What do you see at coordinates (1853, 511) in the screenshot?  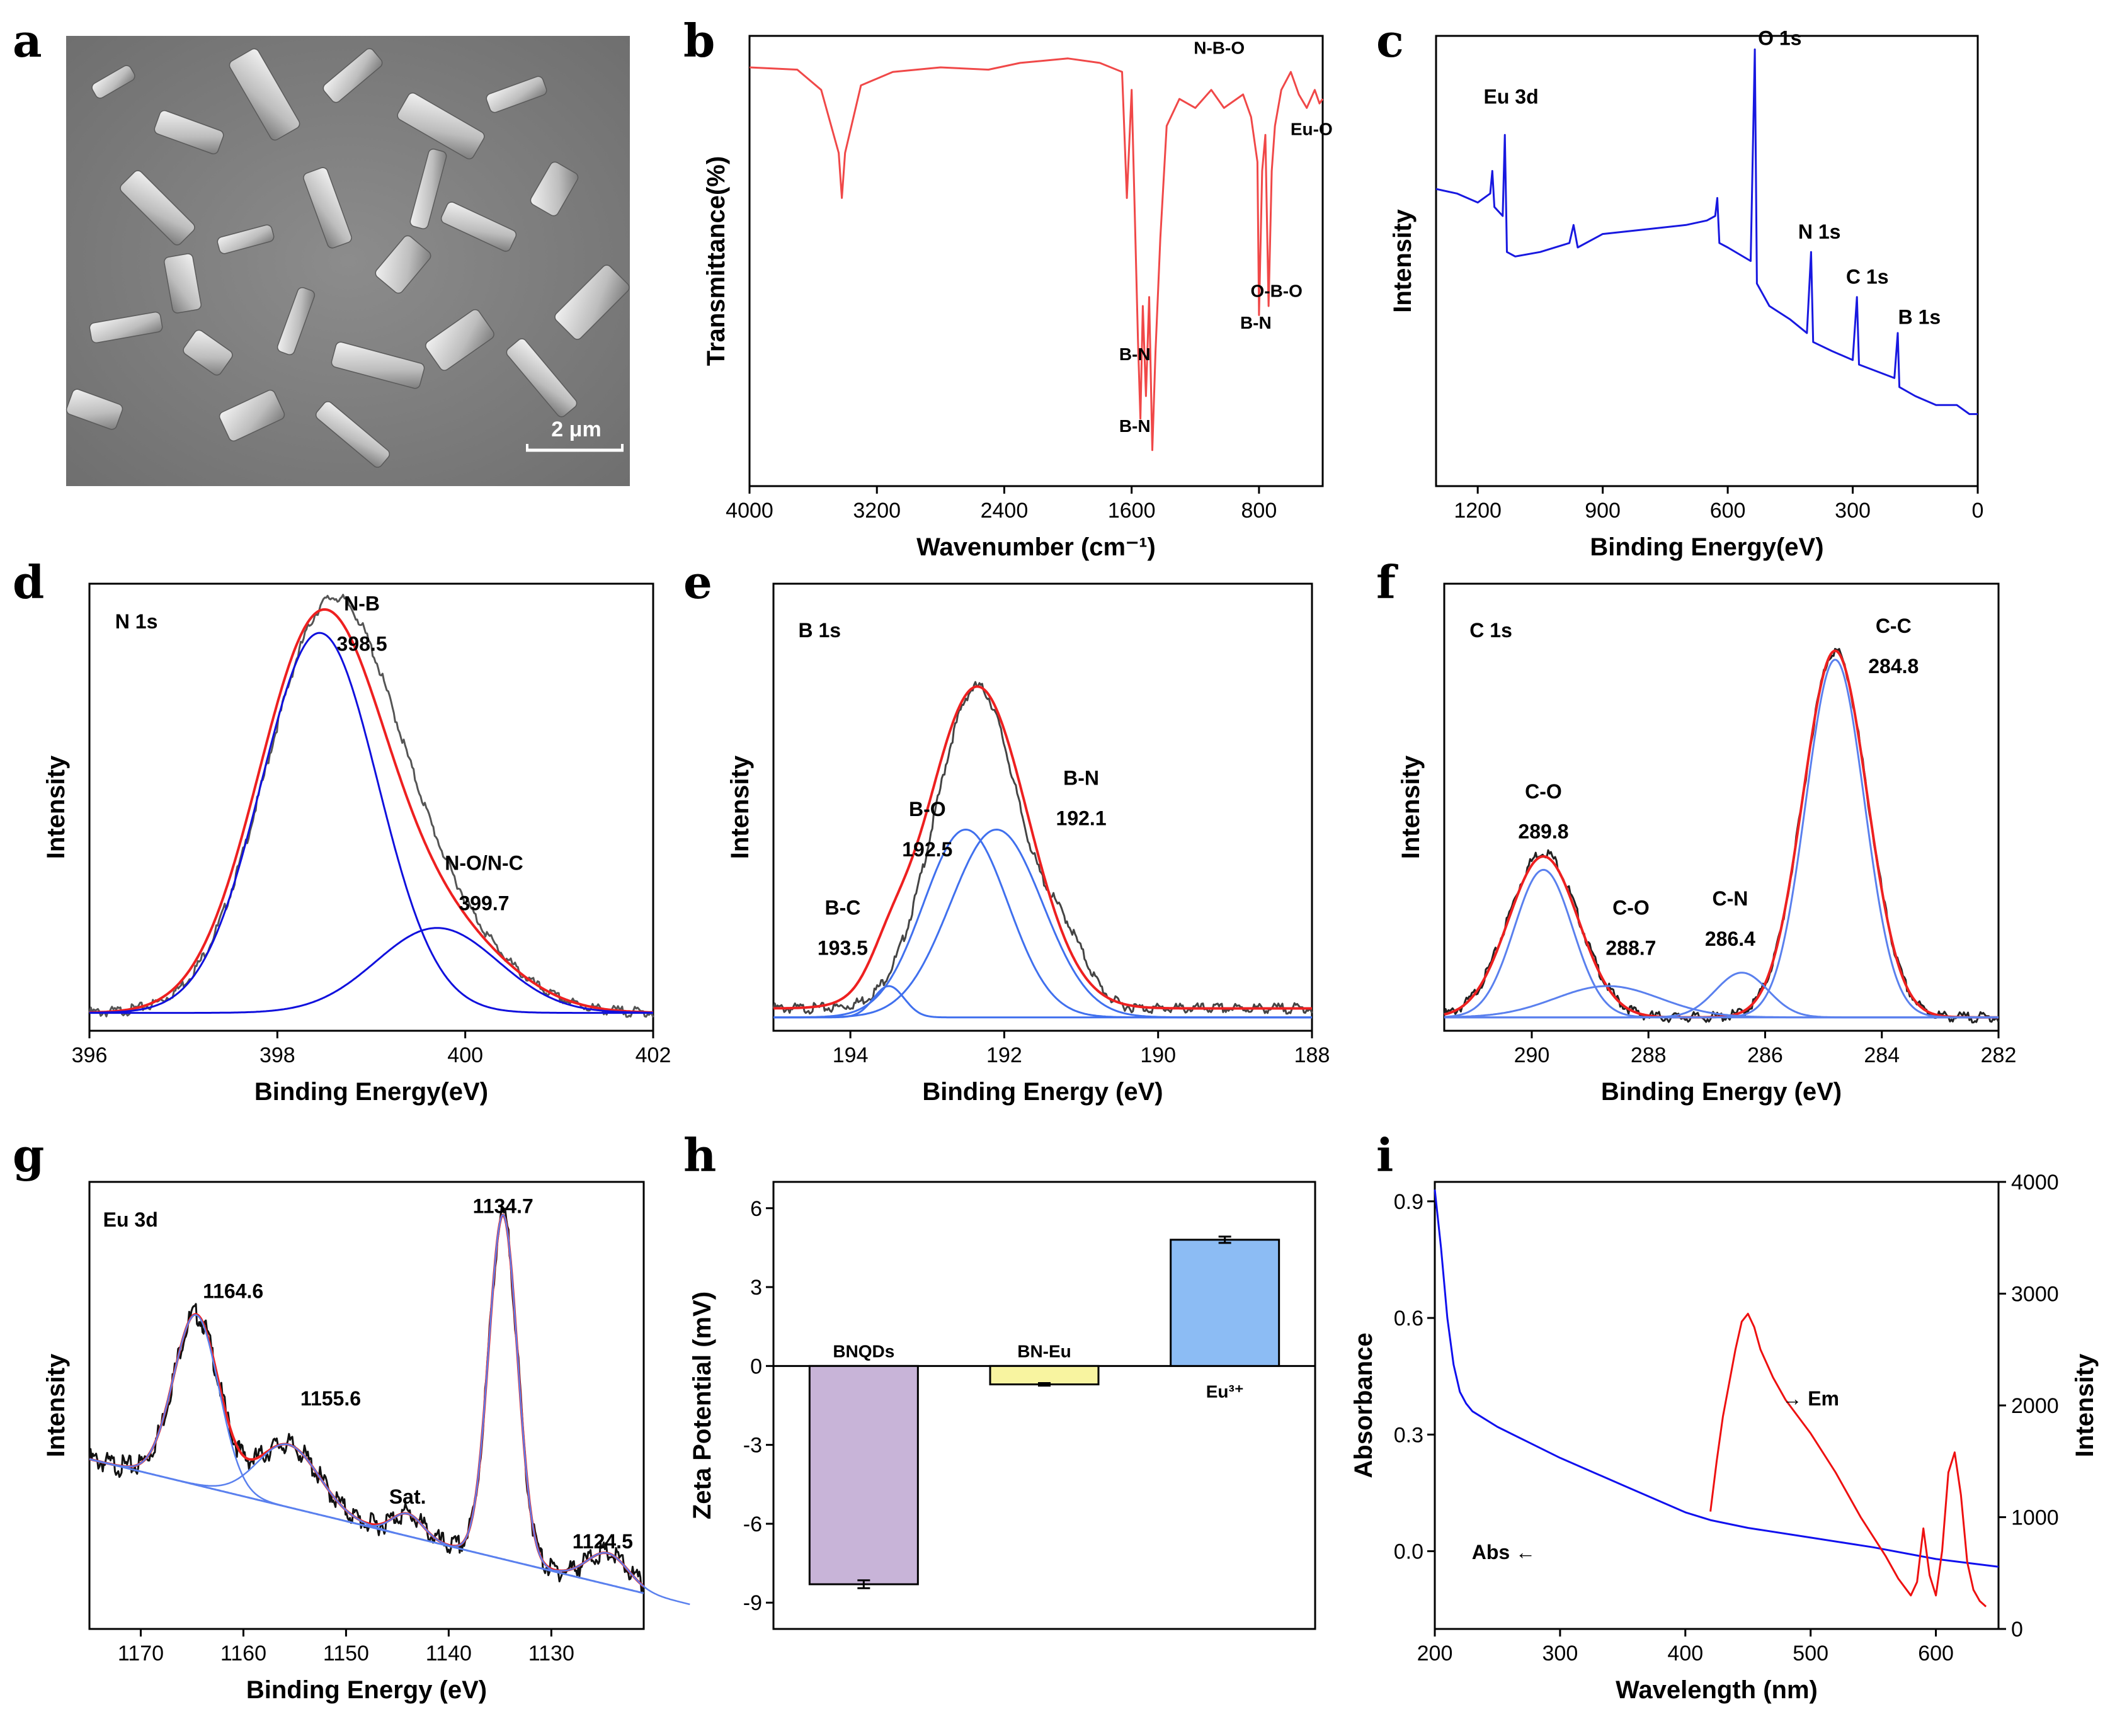 I see `x-tick-label: 300` at bounding box center [1853, 511].